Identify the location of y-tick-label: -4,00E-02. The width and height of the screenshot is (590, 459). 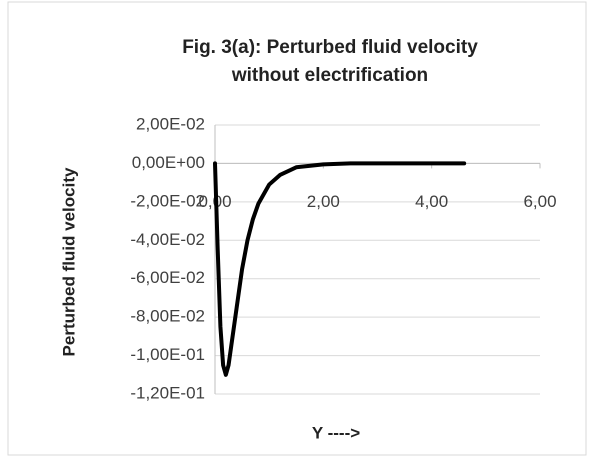
(167, 239).